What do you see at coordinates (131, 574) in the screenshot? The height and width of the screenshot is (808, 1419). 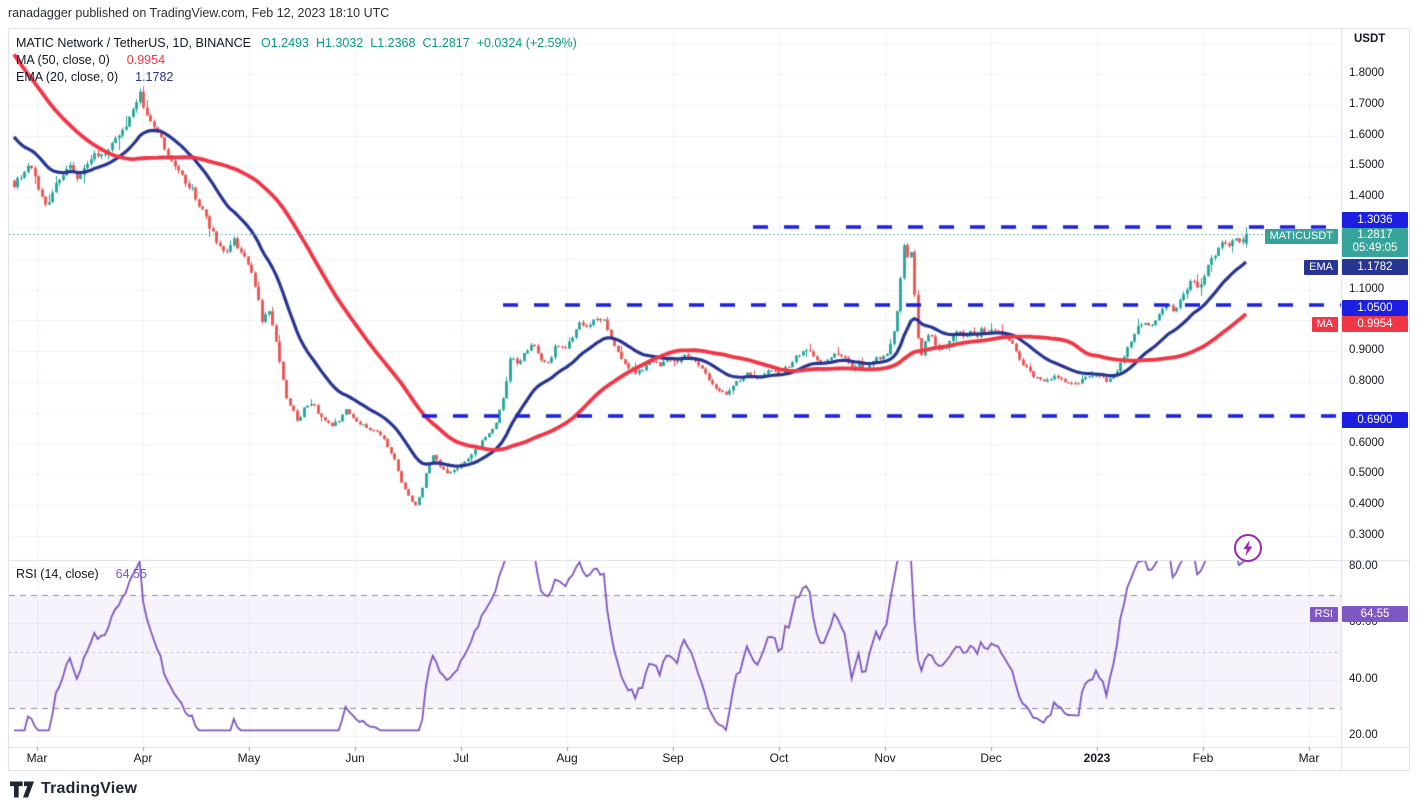 I see `rsi-indicator-value: 64.55` at bounding box center [131, 574].